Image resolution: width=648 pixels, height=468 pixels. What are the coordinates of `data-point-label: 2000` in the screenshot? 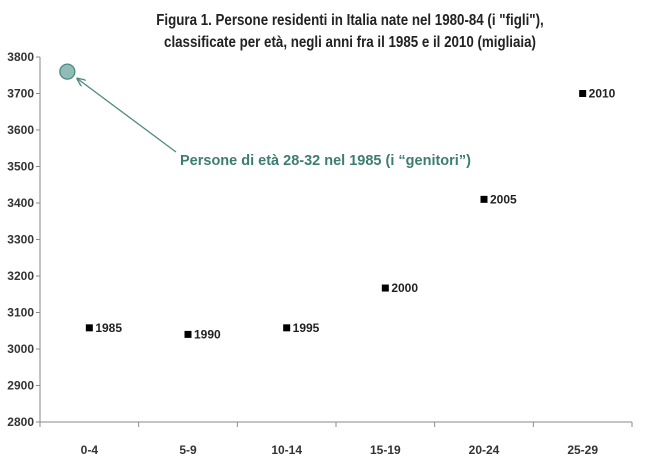 It's located at (404, 288).